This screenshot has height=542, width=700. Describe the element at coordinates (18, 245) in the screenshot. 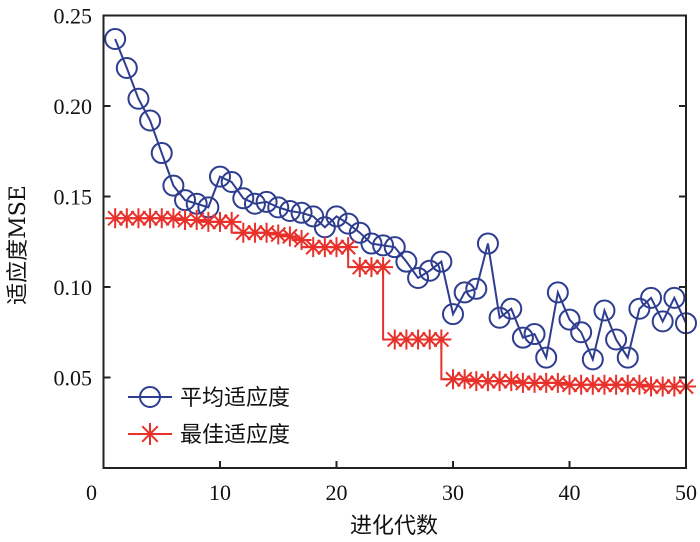

I see `y-axis-label: 适应度MSE` at that location.